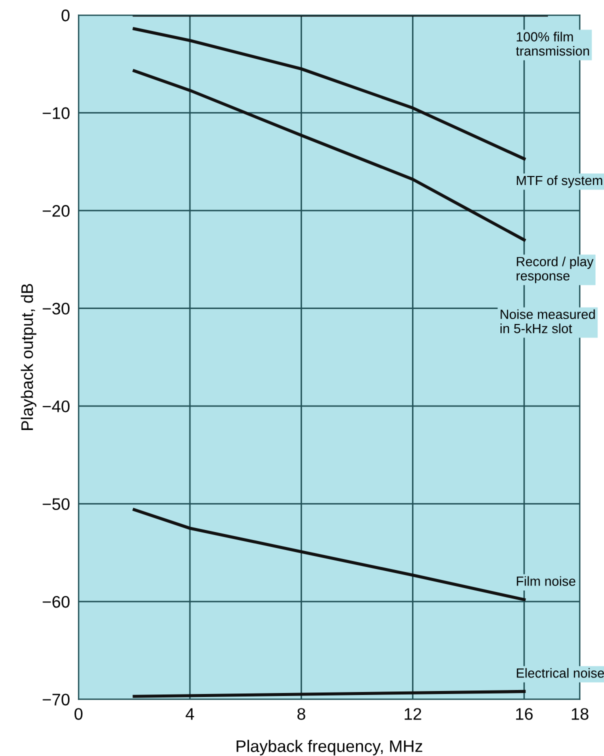 The height and width of the screenshot is (756, 604). I want to click on series-label: Film noise, so click(546, 581).